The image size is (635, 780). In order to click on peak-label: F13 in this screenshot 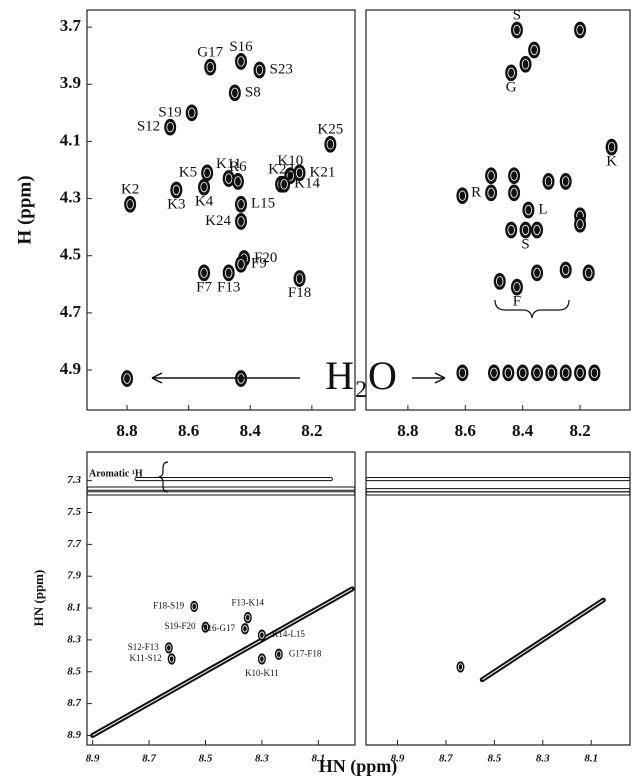, I will do `click(228, 287)`.